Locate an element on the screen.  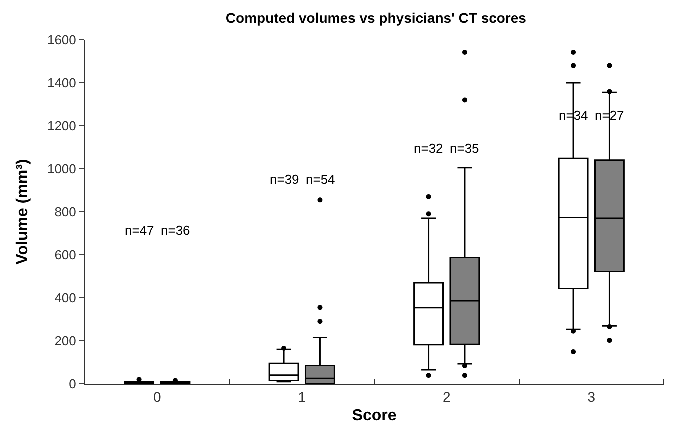
chart-title: Computed volumes vs physicians' CT scores is located at coordinates (376, 18).